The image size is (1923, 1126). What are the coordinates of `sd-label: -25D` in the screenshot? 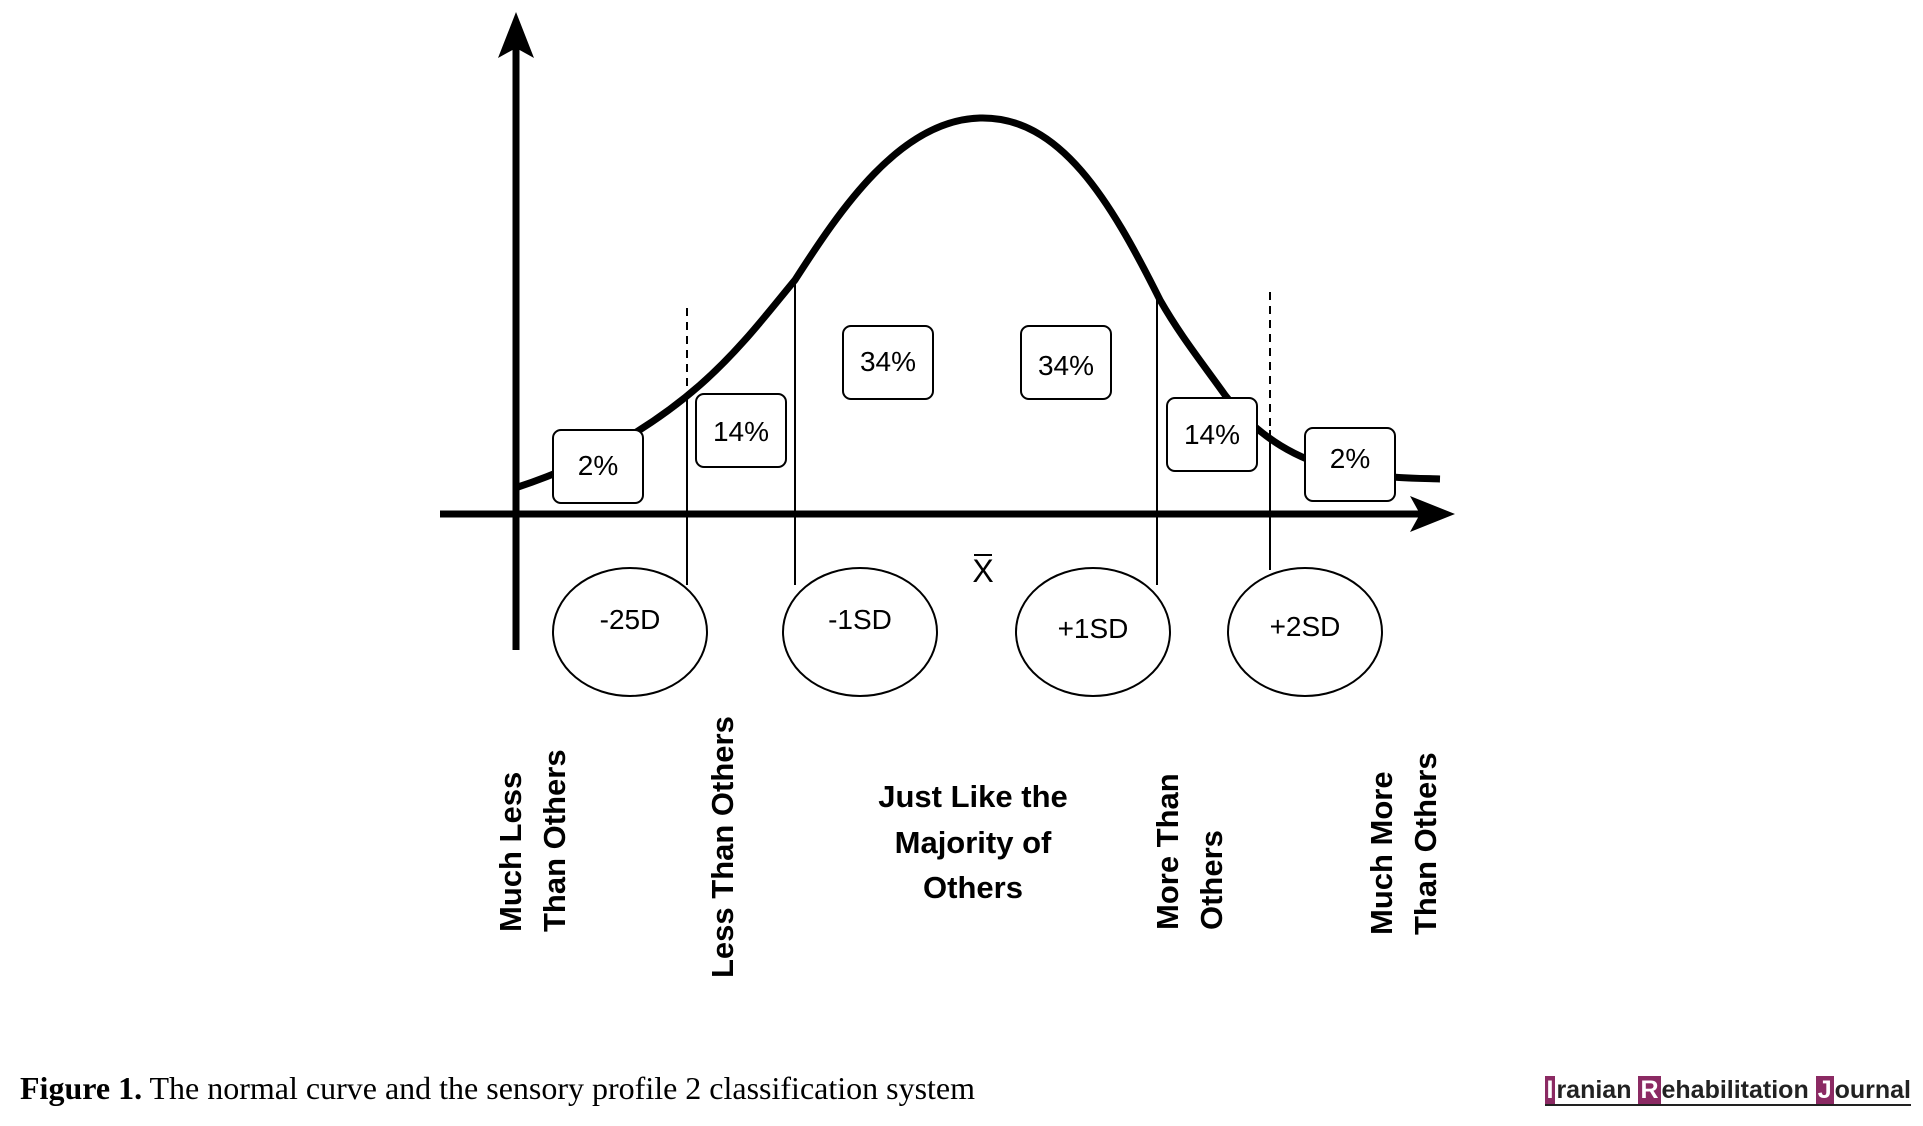 It's located at (630, 619).